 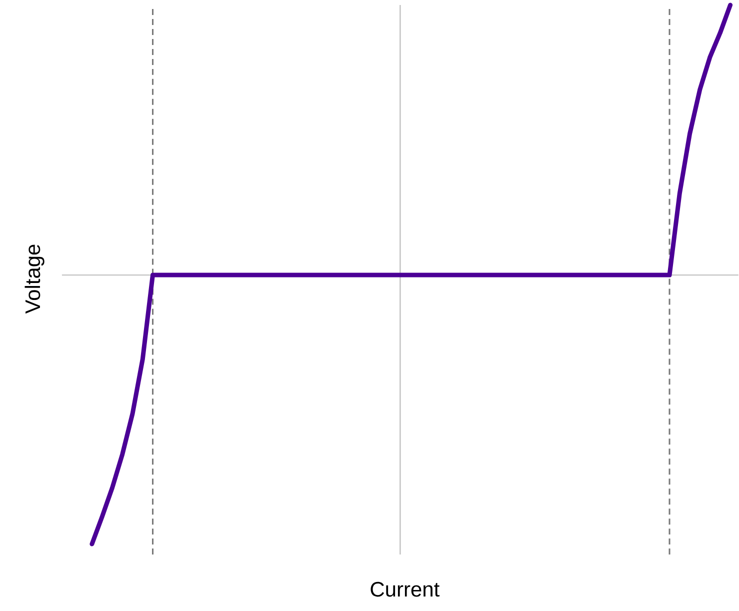 I want to click on y-axis-title: Voltage, so click(x=34, y=279).